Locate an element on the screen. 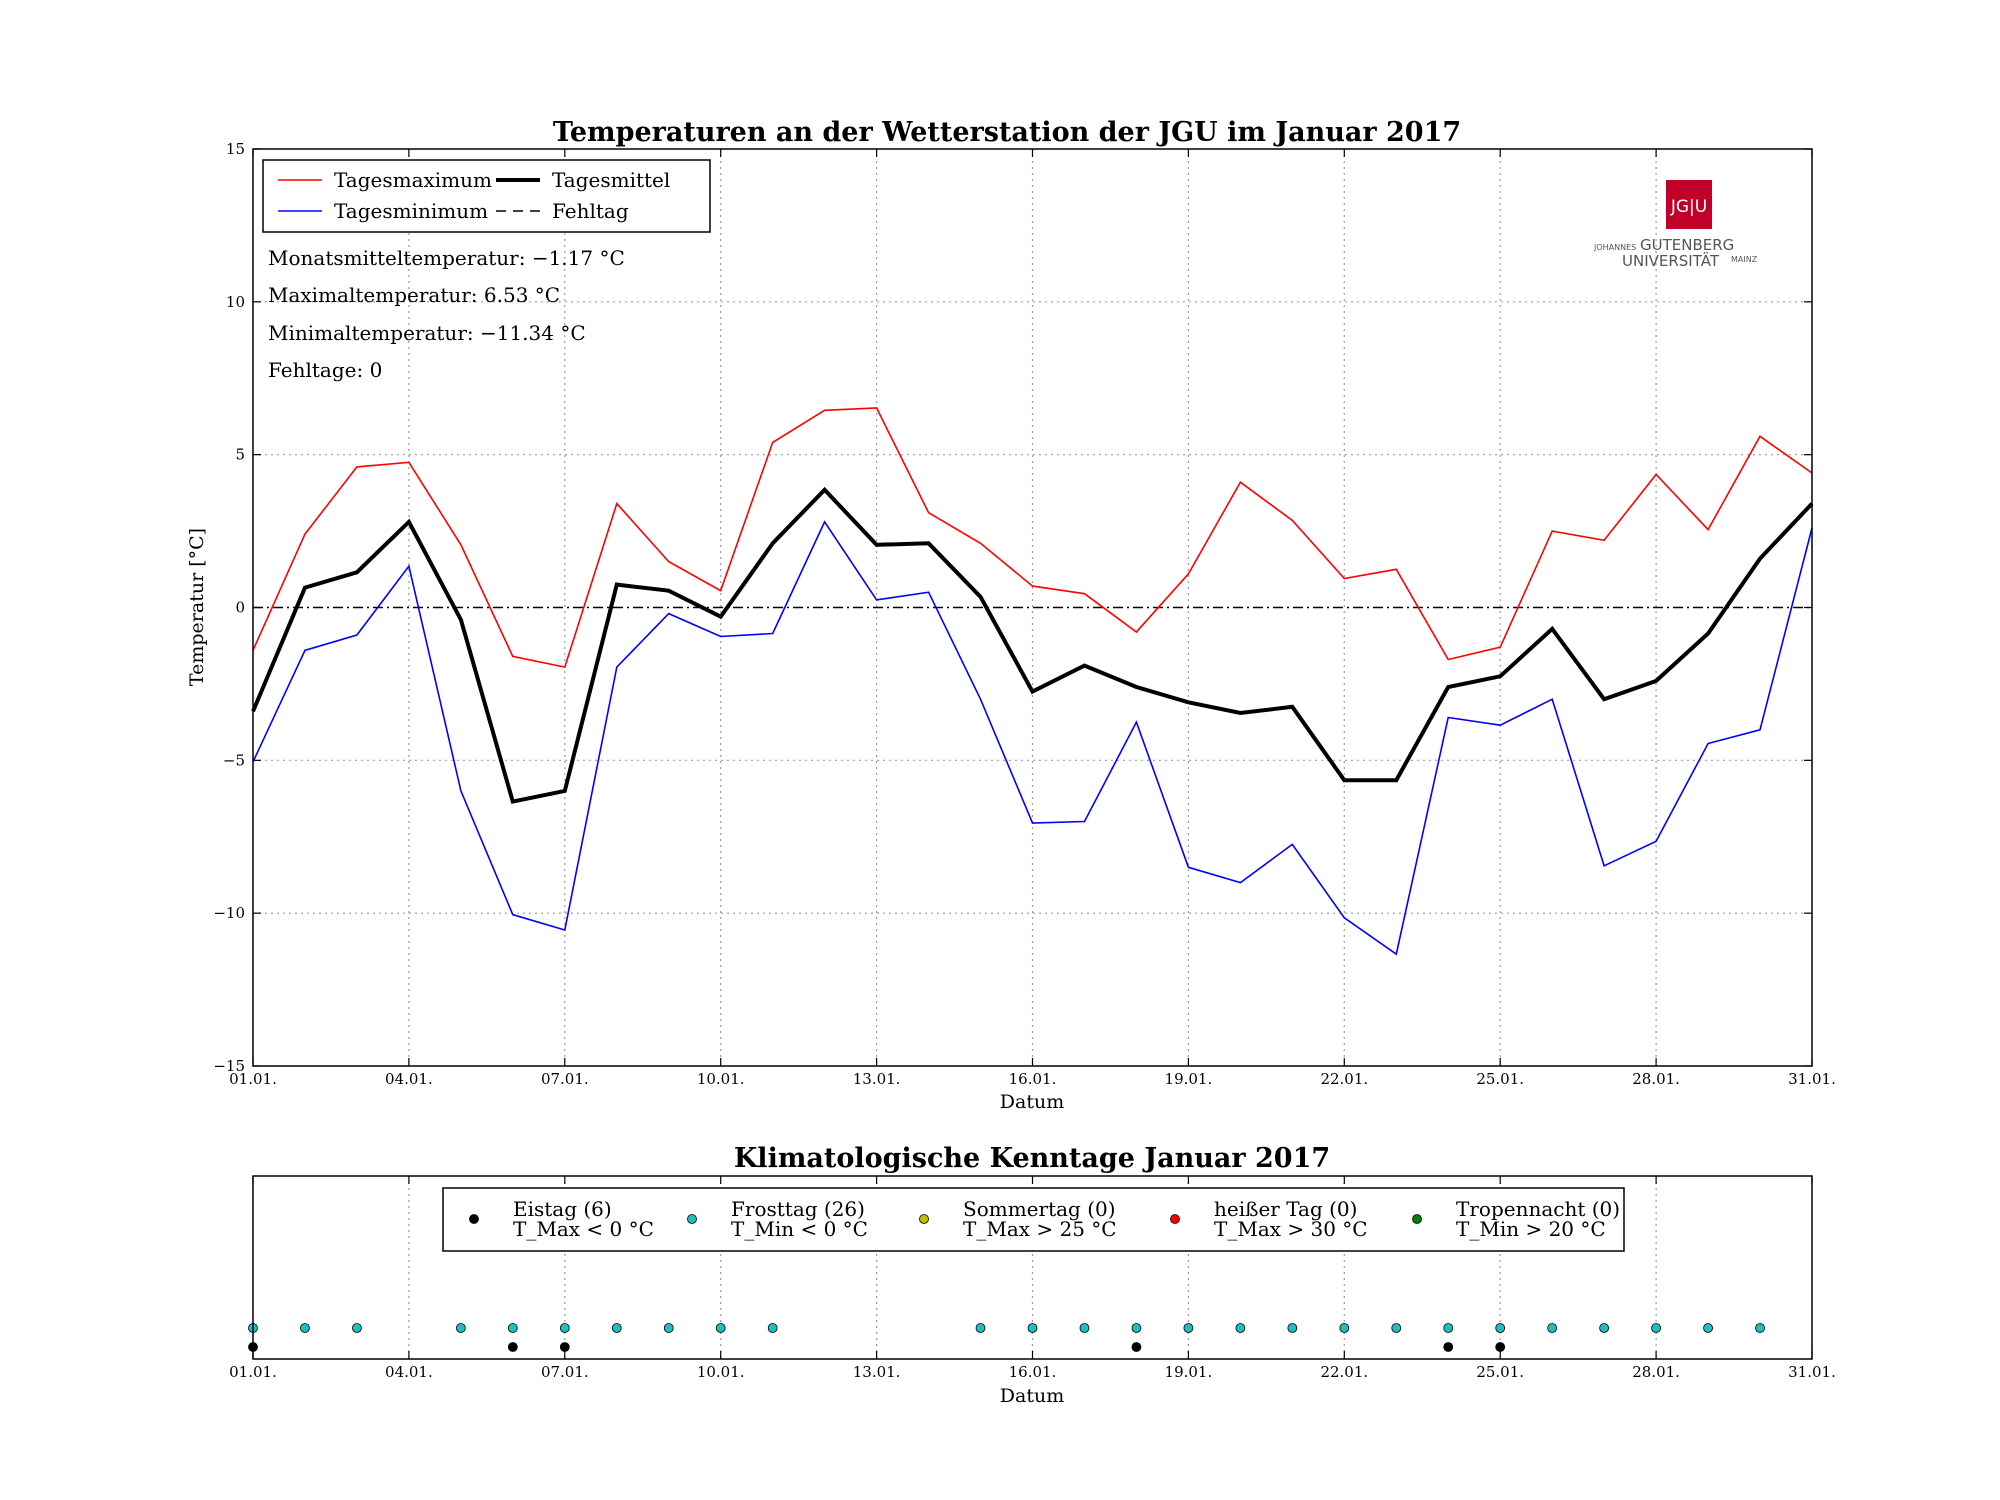 Image resolution: width=2000 pixels, height=1500 pixels. main-legend-box is located at coordinates (486, 196).